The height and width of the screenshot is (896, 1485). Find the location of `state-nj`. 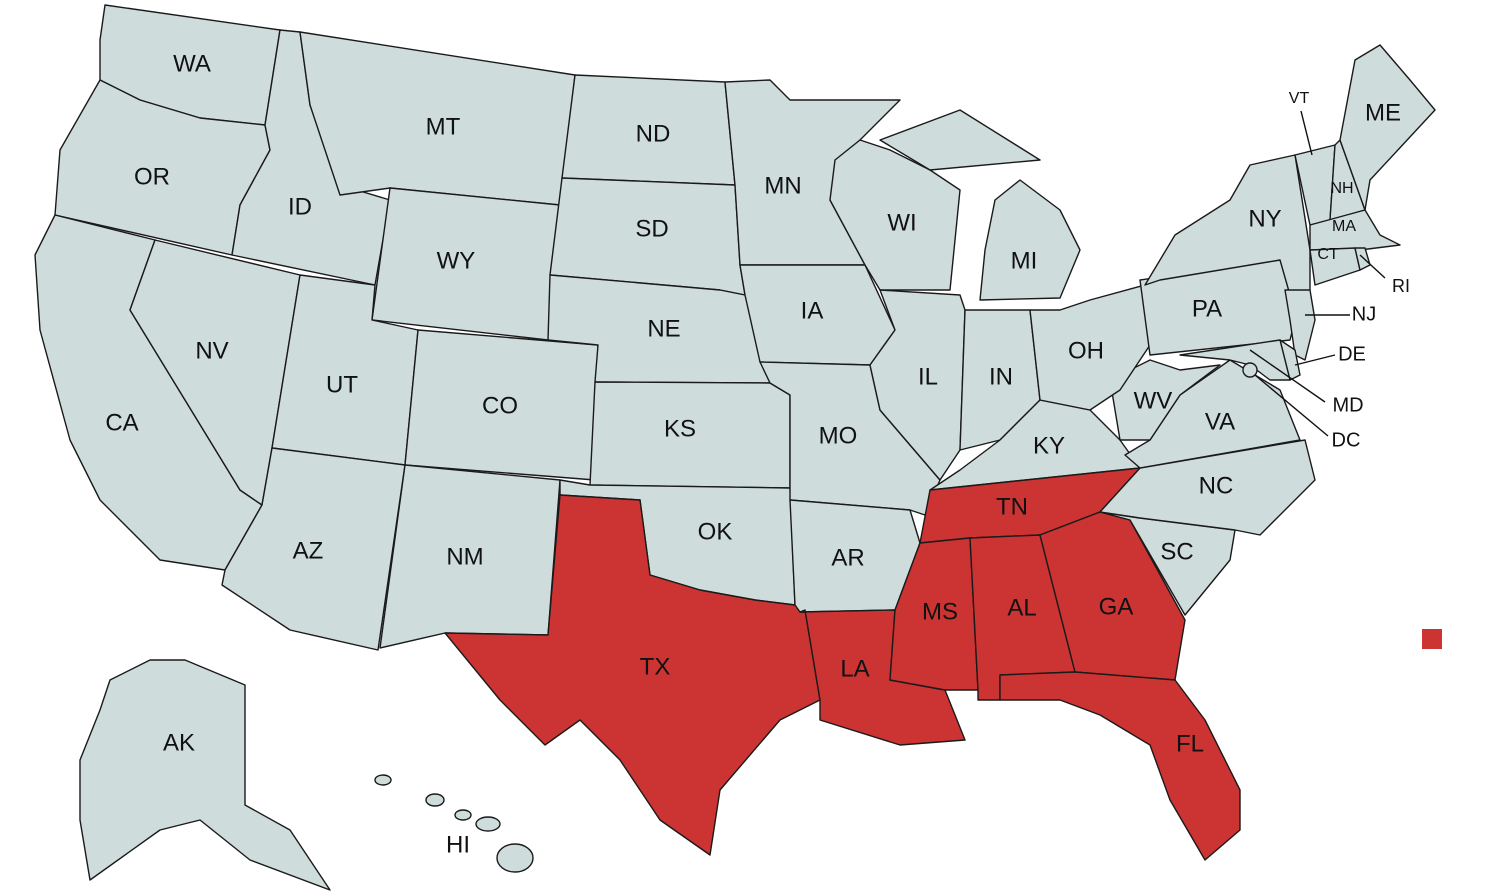

state-nj is located at coordinates (1300, 325).